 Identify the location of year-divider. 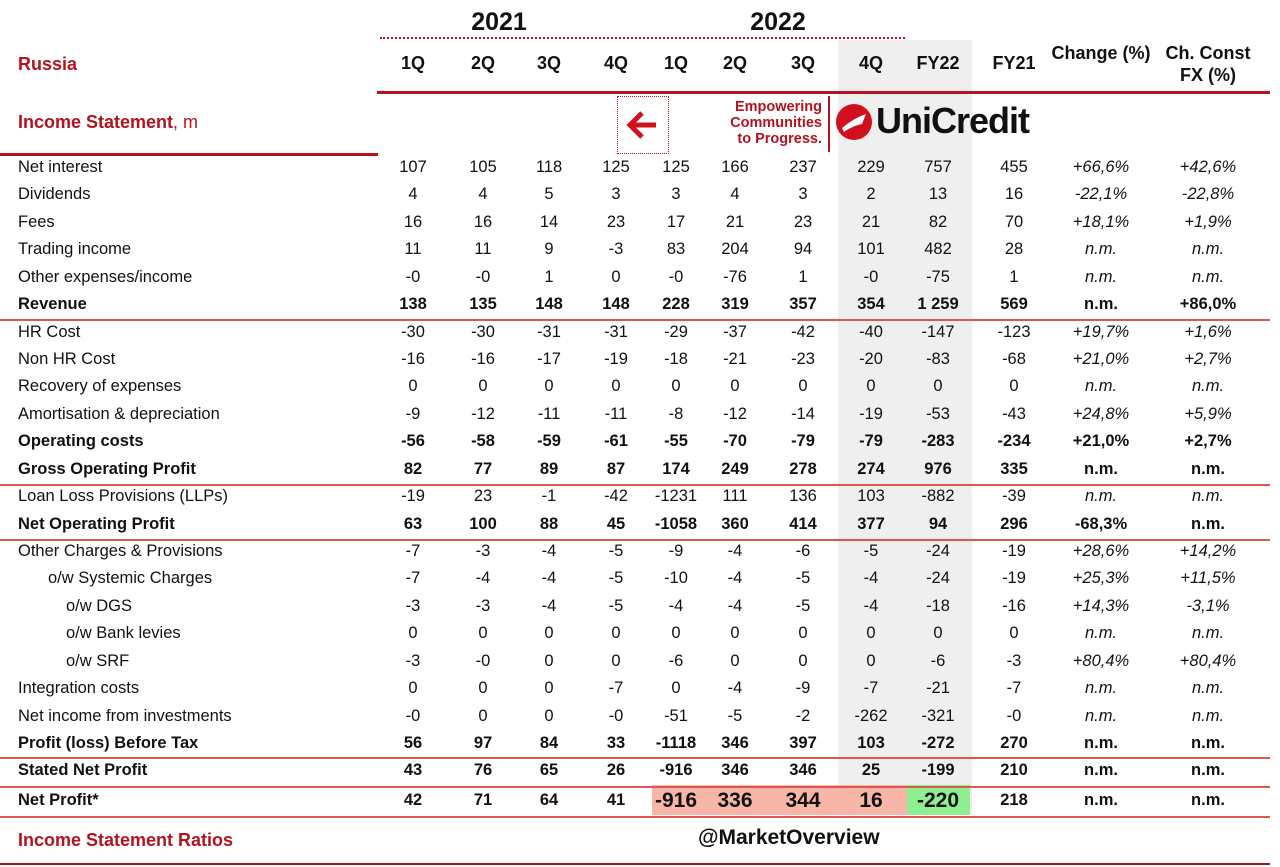
(642, 38).